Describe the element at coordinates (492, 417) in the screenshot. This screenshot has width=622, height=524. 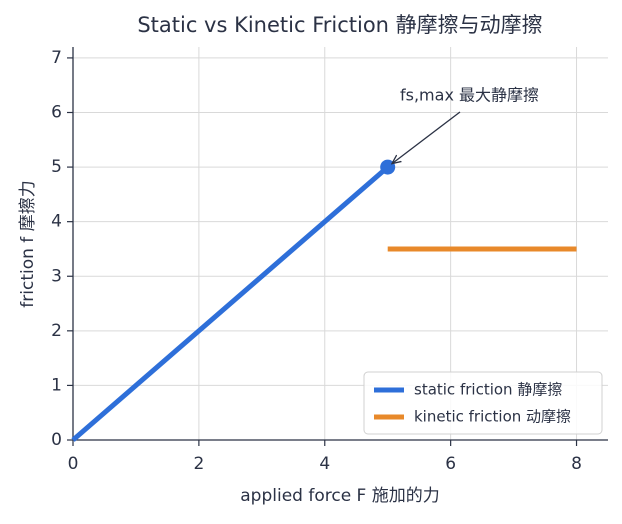
I see `legend-label: kinetic friction 动摩擦` at that location.